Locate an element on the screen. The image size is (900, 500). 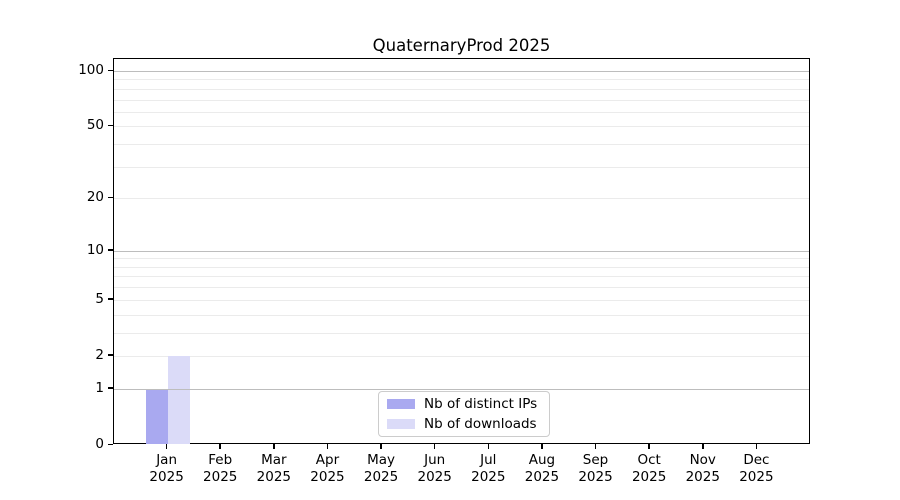
y-tick-label: 20 is located at coordinates (95, 197).